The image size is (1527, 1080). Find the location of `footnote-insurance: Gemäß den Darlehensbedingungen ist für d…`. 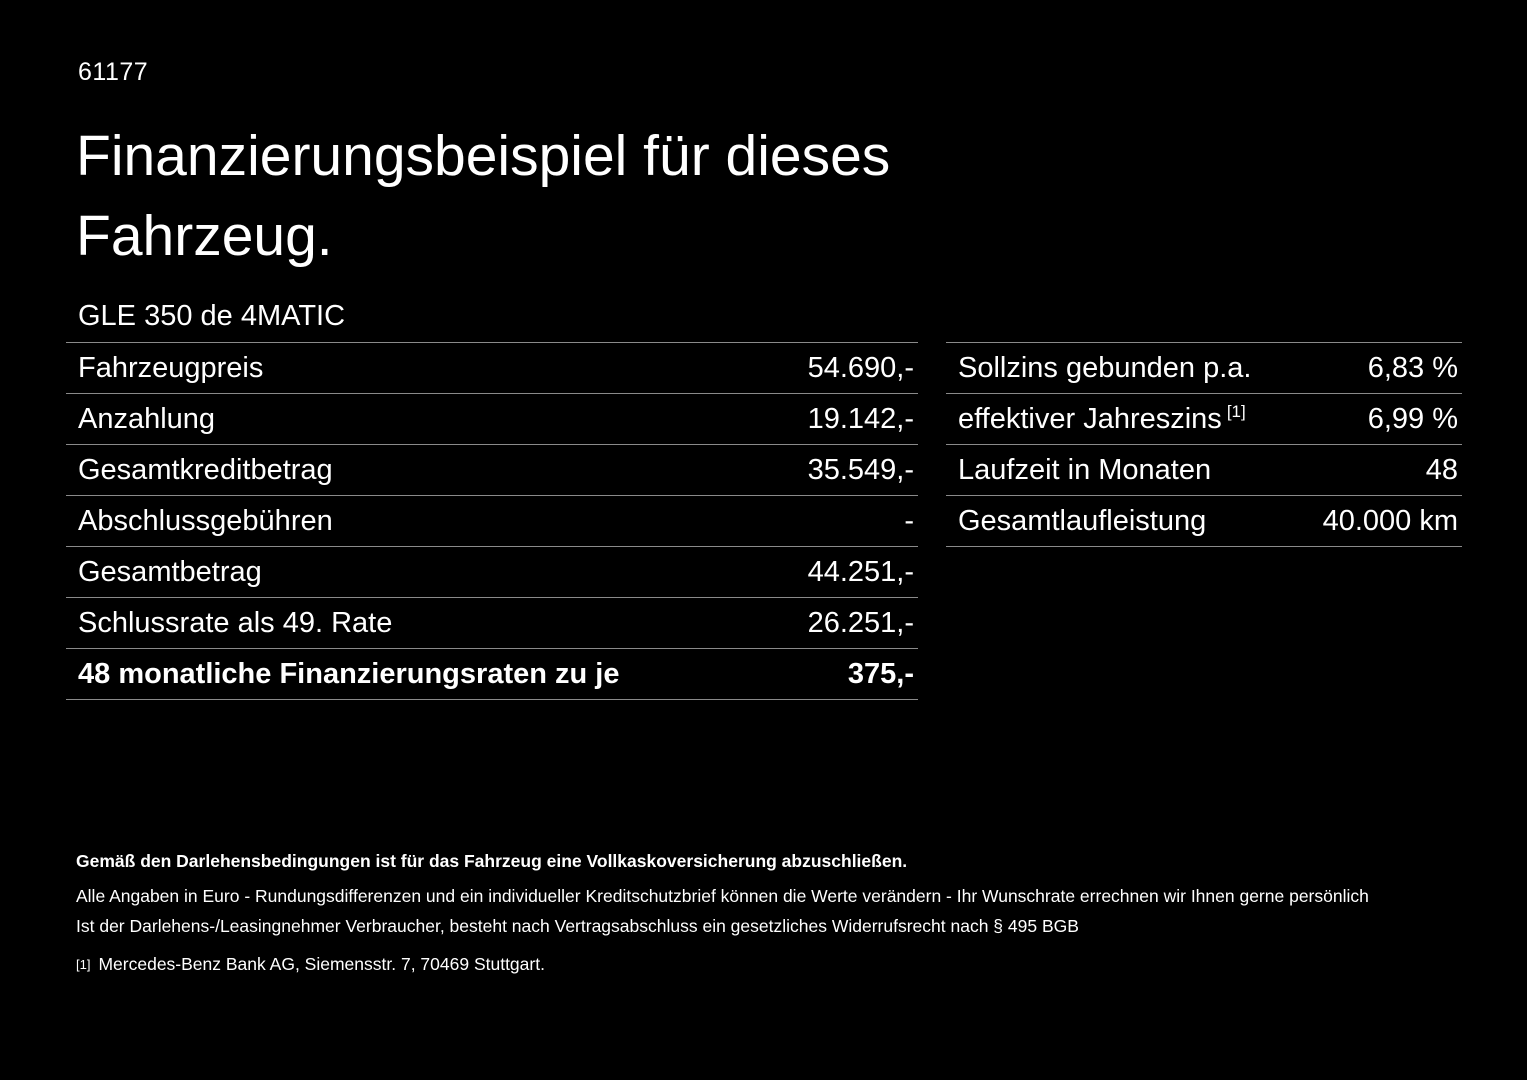

footnote-insurance: Gemäß den Darlehensbedingungen ist für d… is located at coordinates (492, 861).